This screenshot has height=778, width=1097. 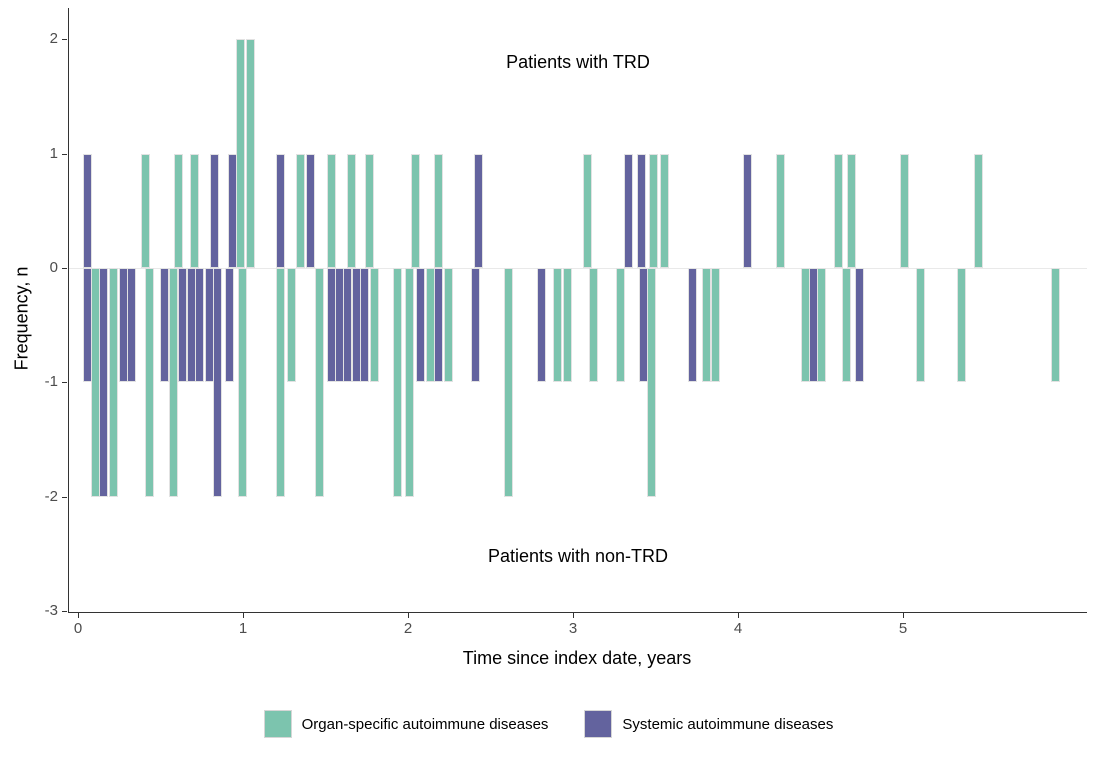 I want to click on y-tick-label: 1, so click(x=53, y=153).